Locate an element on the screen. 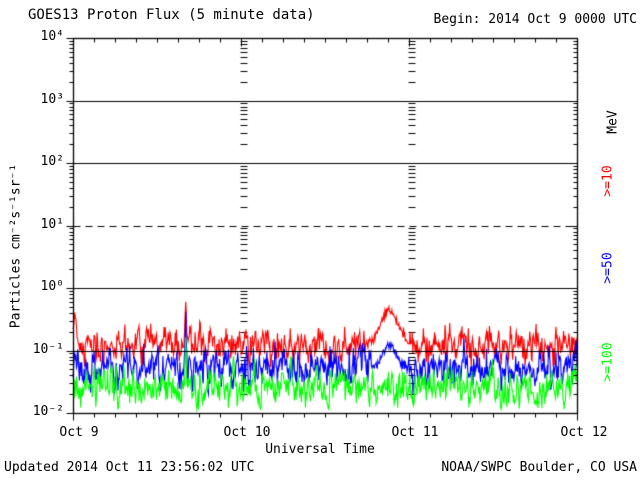 This screenshot has width=640, height=480. y-tick-1e1: 10¹ is located at coordinates (52, 224).